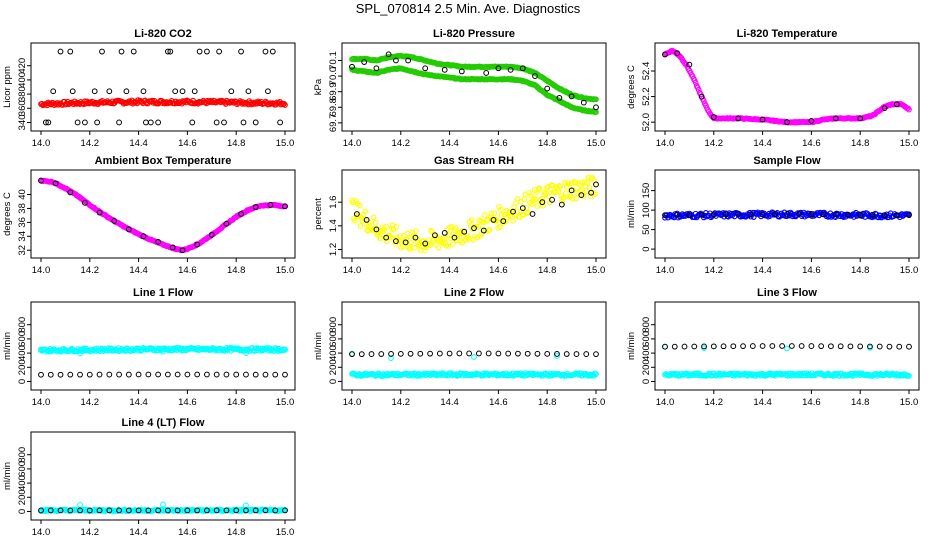 The image size is (936, 540). Describe the element at coordinates (646, 122) in the screenshot. I see `y-tick-label: 52.0` at that location.